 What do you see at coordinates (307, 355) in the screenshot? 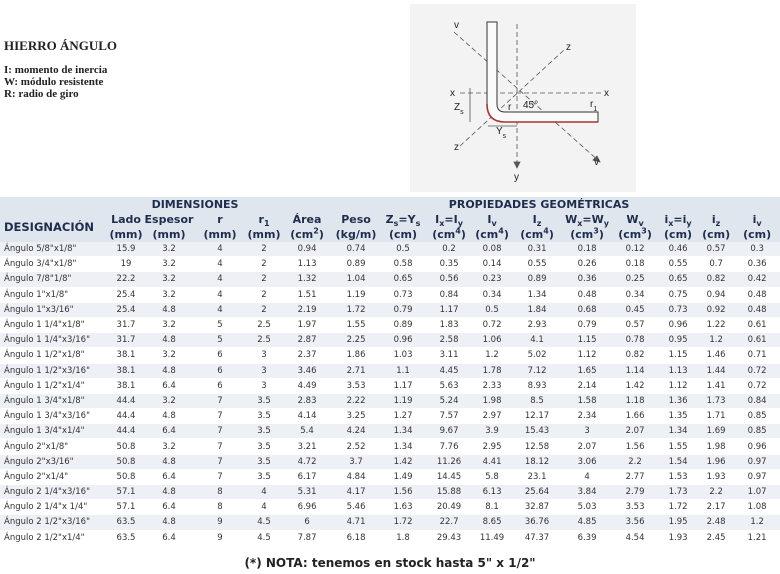
I see `value-cell: 2.37` at bounding box center [307, 355].